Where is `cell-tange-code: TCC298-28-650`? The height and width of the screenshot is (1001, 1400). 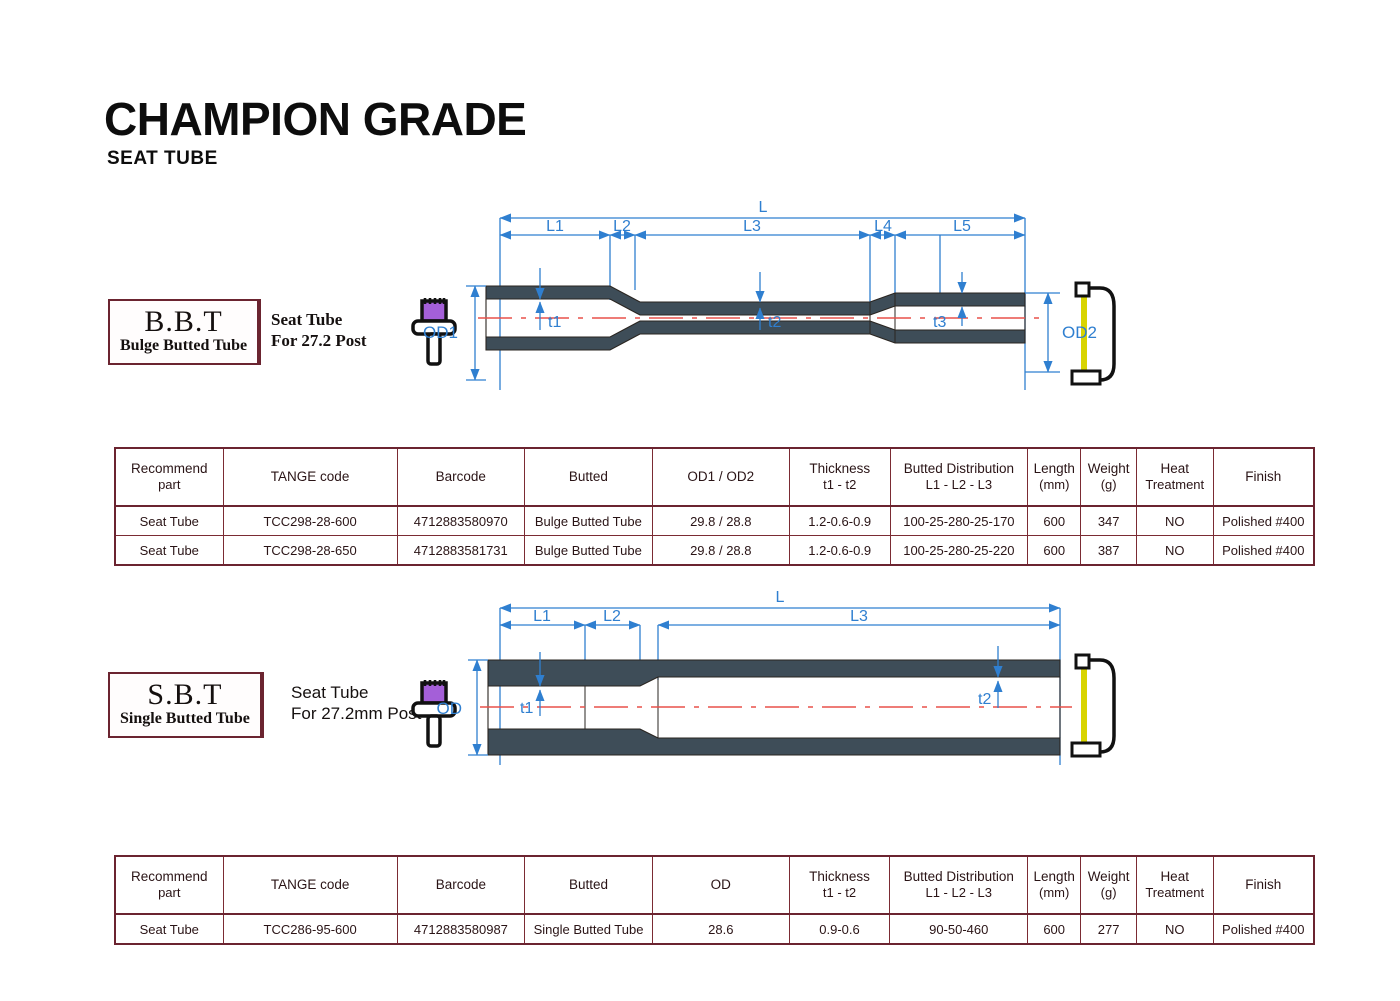 cell-tange-code: TCC298-28-650 is located at coordinates (310, 550).